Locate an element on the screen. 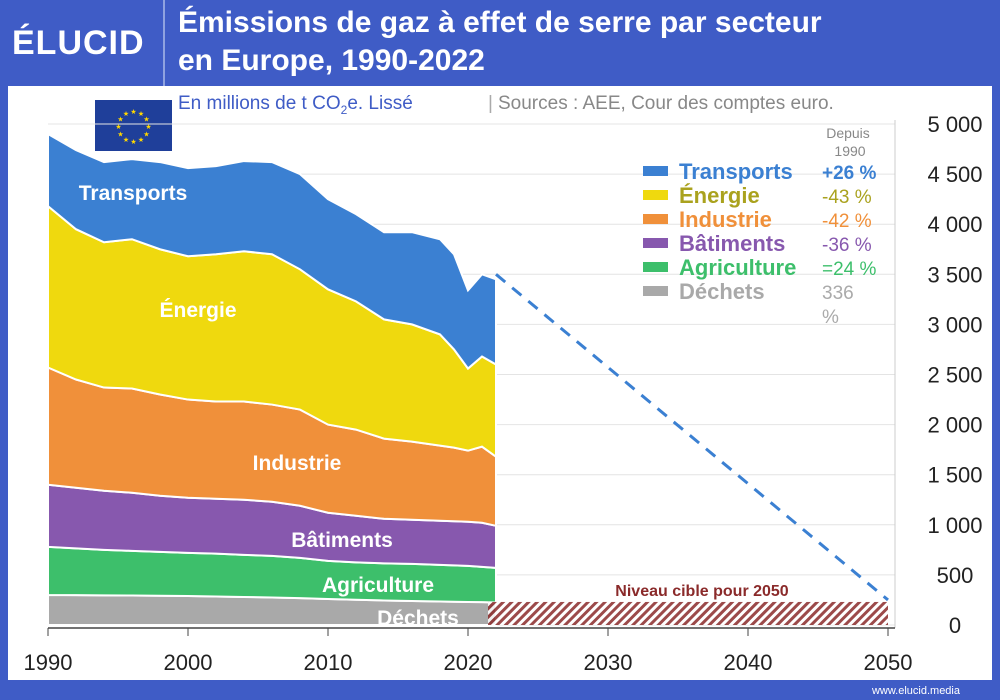  legend-change: 336% is located at coordinates (838, 305).